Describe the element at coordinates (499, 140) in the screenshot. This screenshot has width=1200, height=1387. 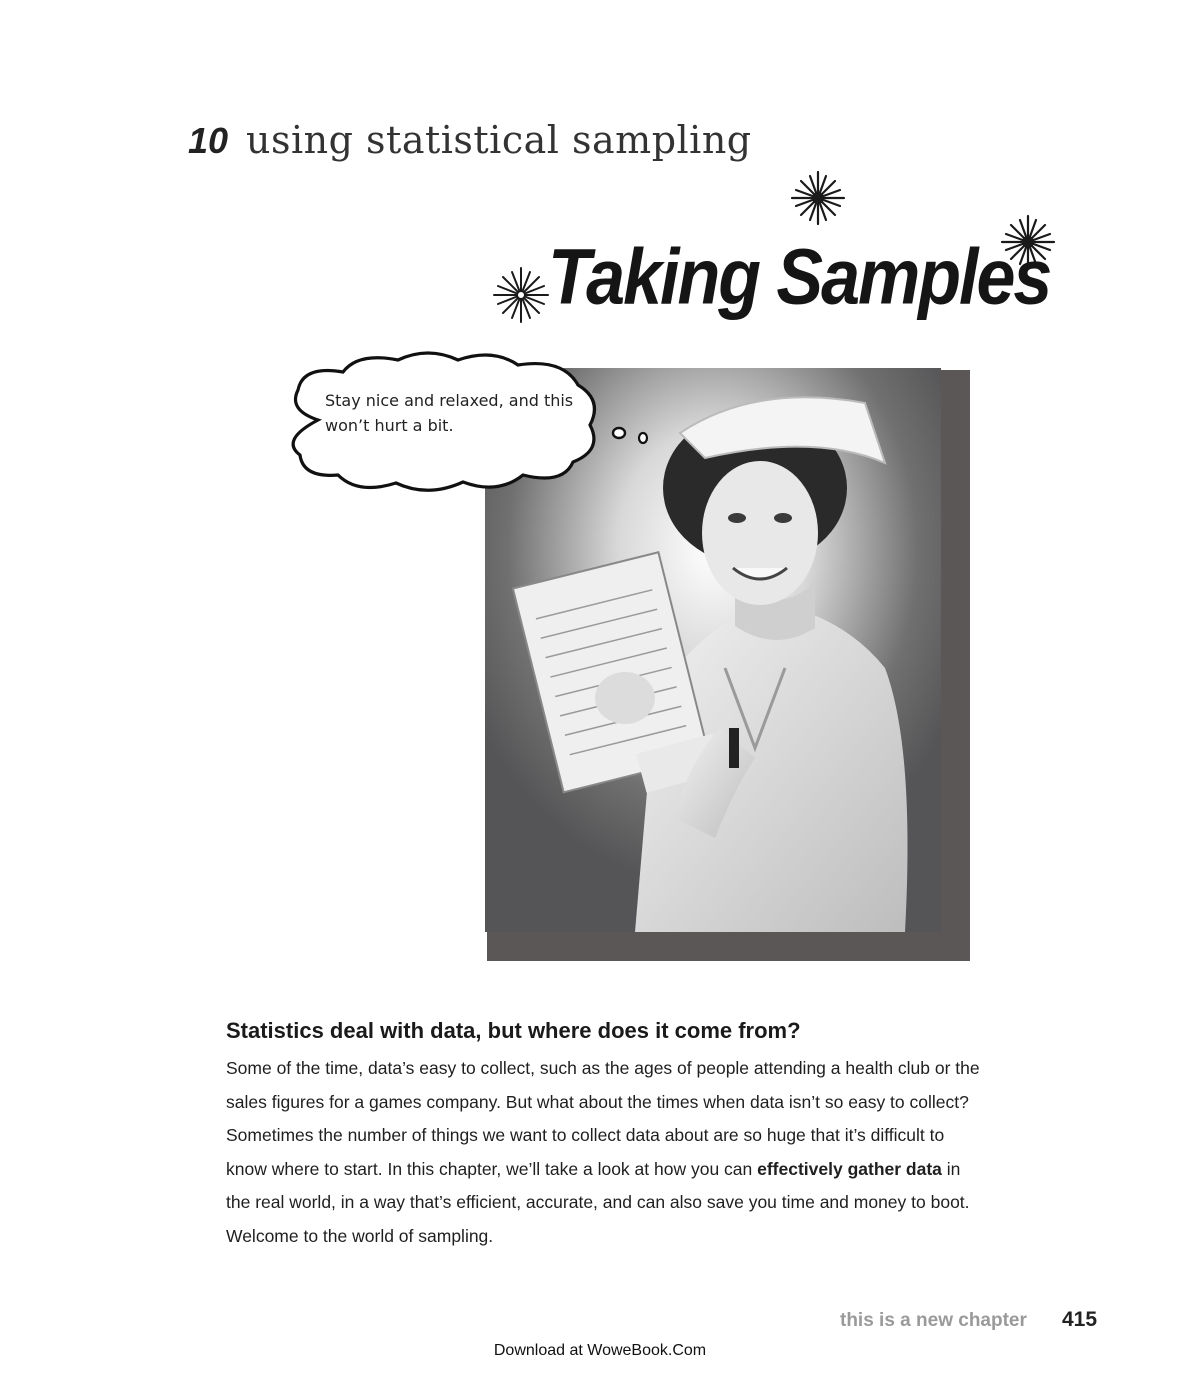
I see `chapter-subtitle: using statistical sampling` at that location.